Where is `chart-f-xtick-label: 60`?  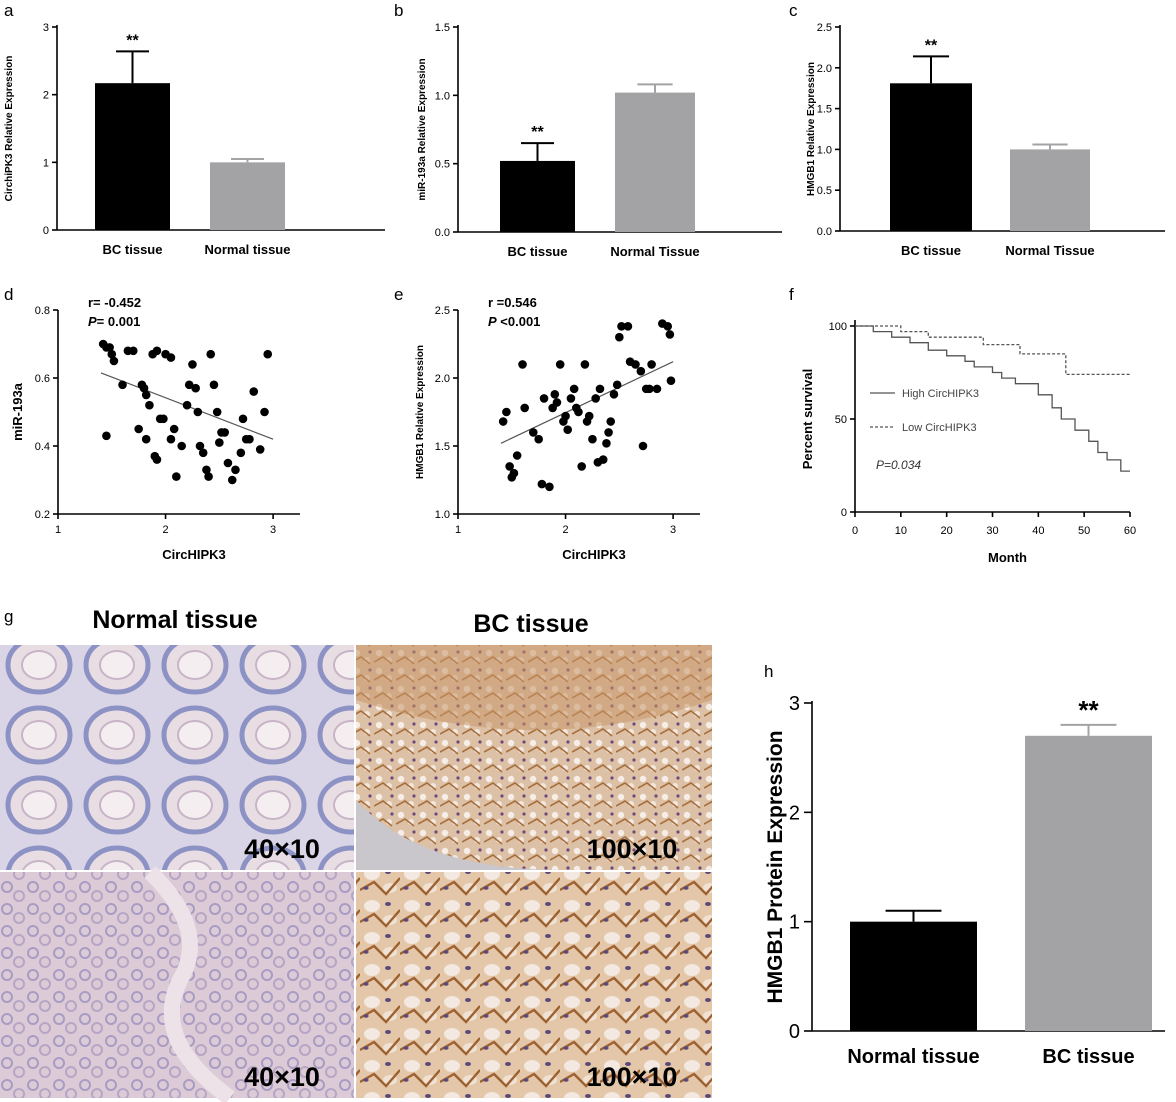
chart-f-xtick-label: 60 is located at coordinates (1130, 531).